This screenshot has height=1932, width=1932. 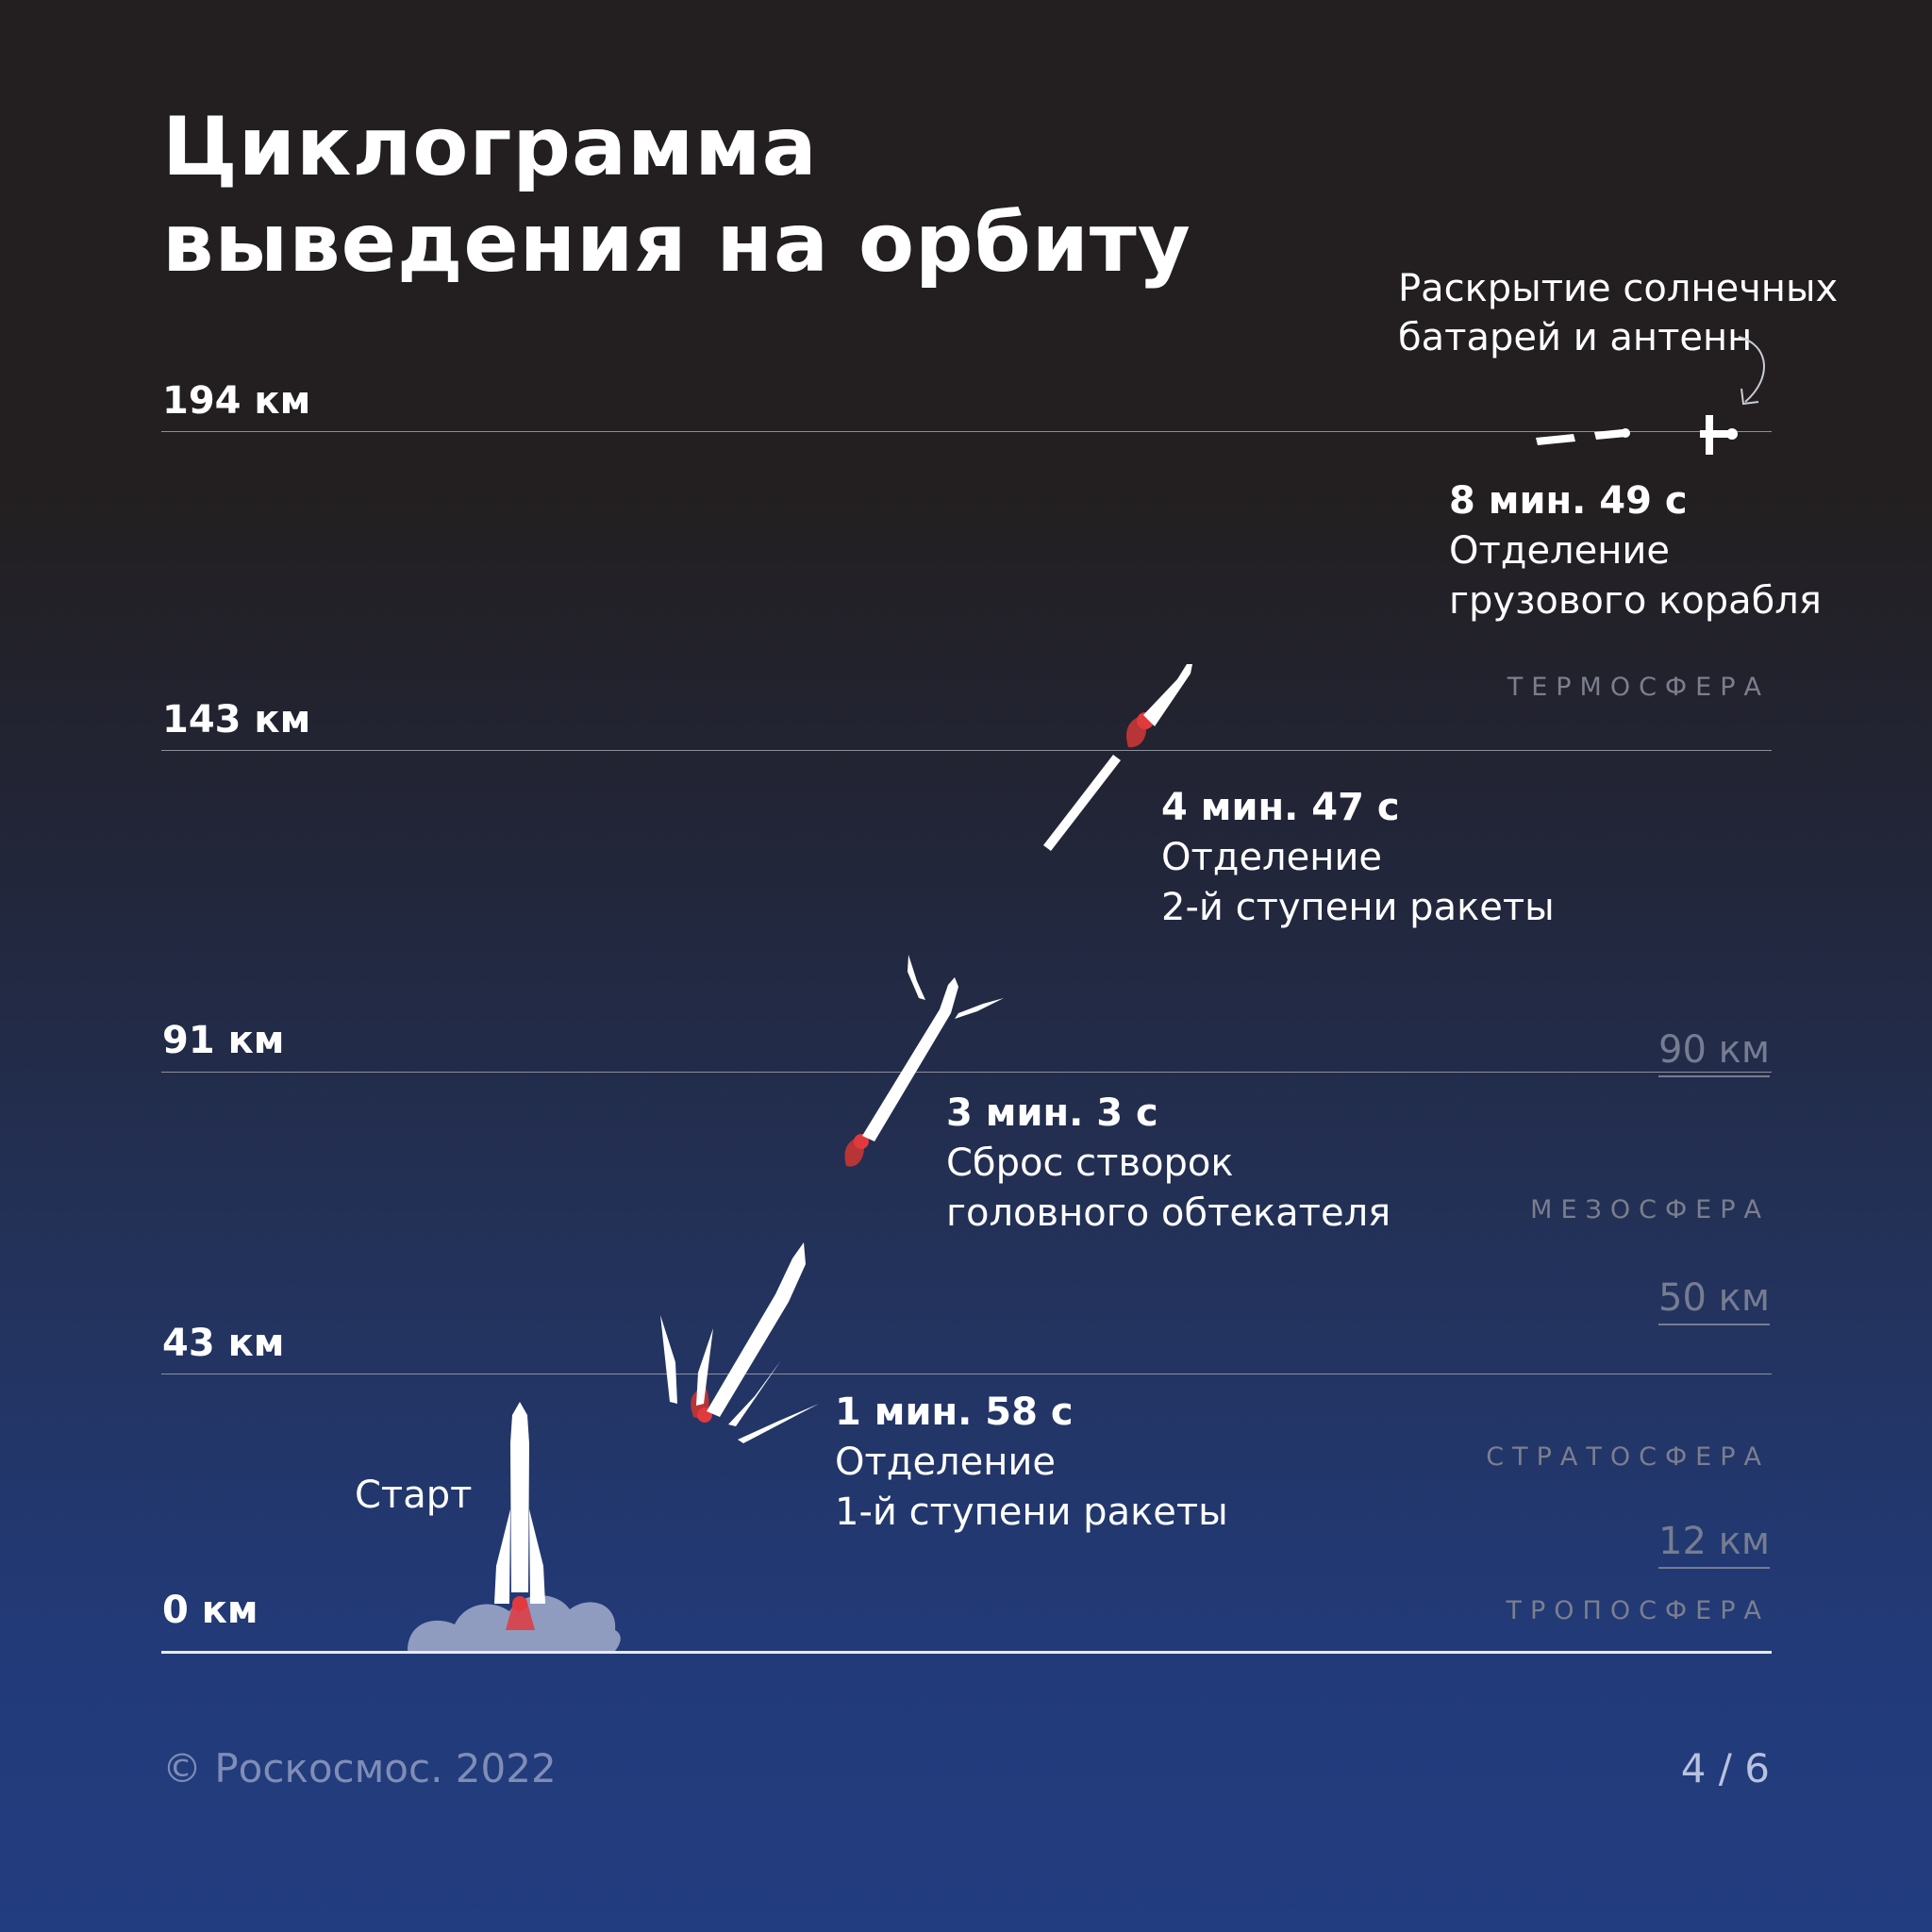 I want to click on spacecraft-separation-icon, so click(x=1637, y=435).